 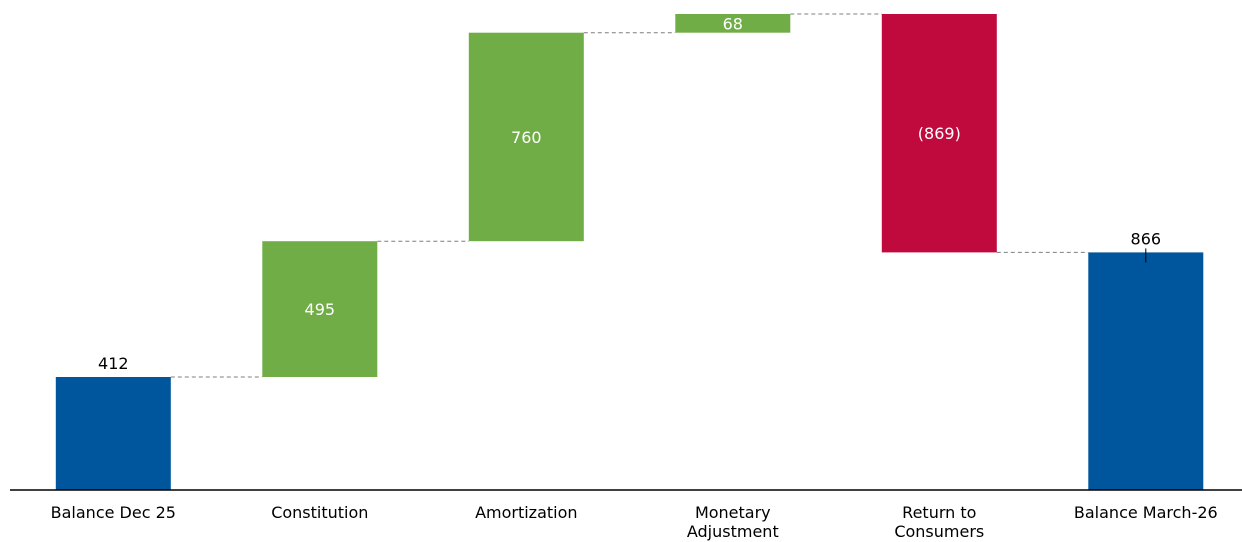 What do you see at coordinates (113, 512) in the screenshot?
I see `category-label-1: Balance Dec 25` at bounding box center [113, 512].